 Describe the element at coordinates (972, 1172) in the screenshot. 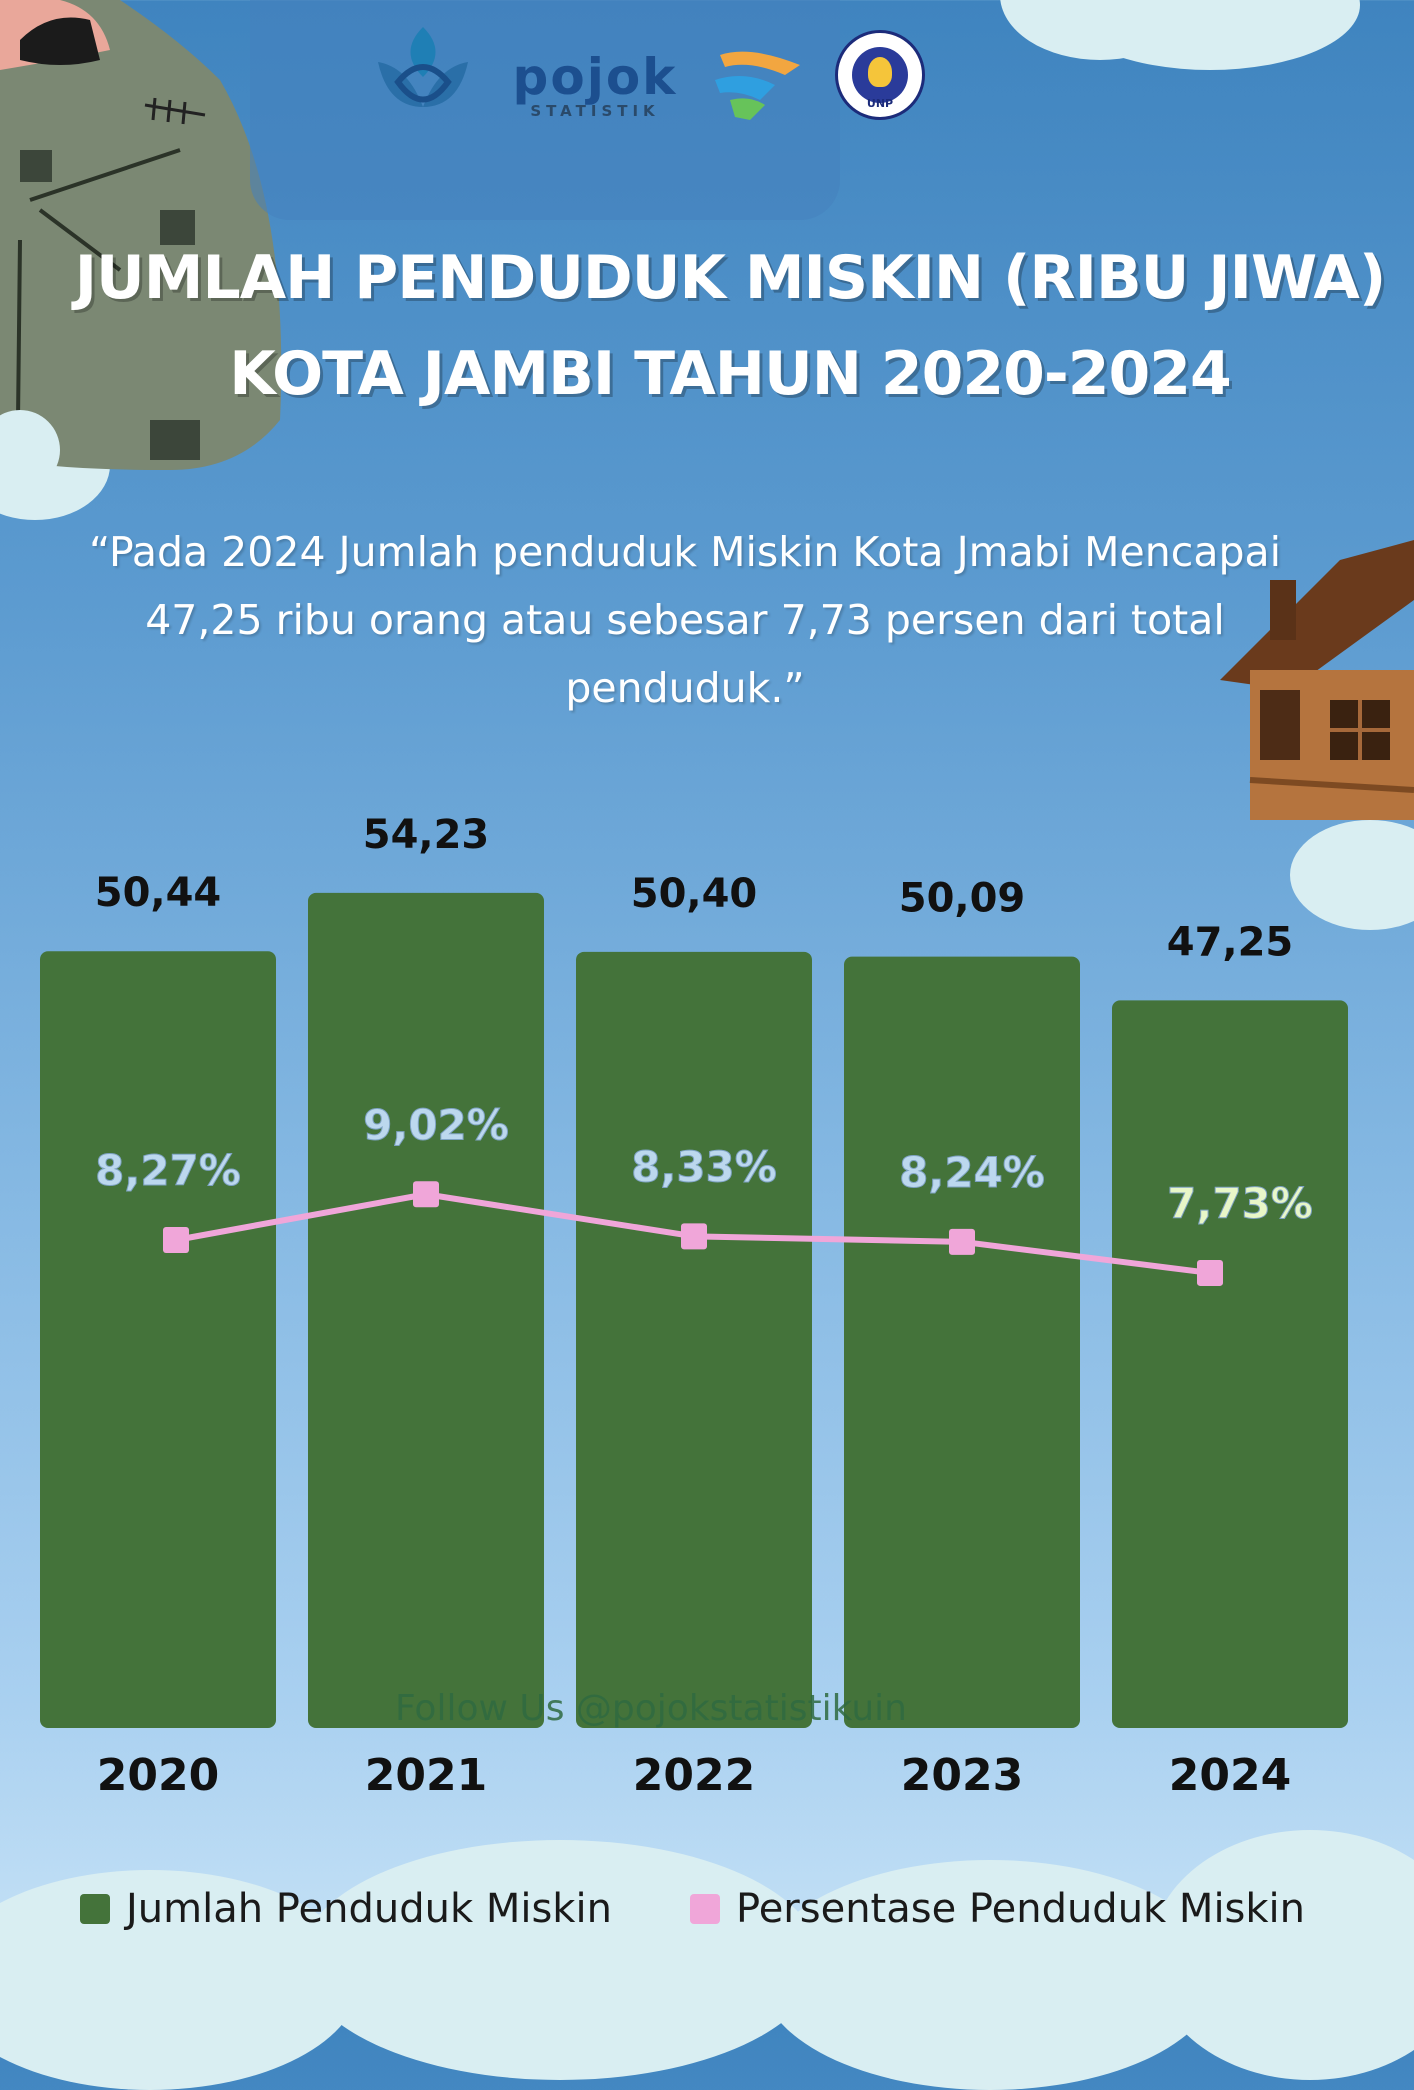

I see `percent-label-2023: 8,24%` at that location.